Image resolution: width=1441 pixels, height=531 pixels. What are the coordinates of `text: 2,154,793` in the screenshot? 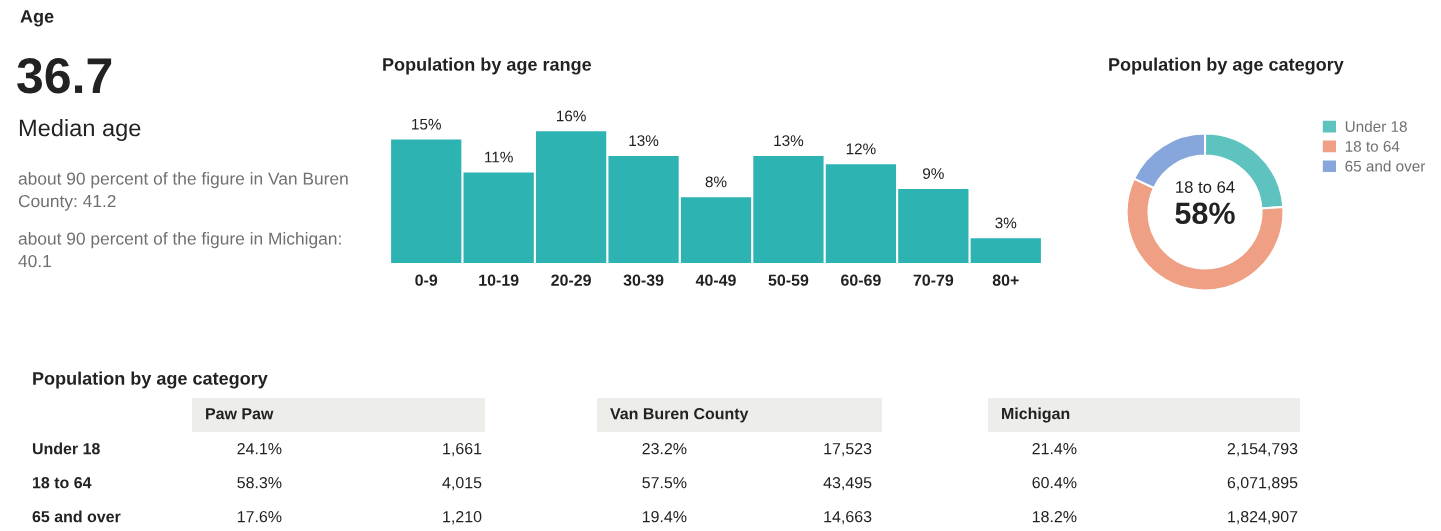 It's located at (1262, 449).